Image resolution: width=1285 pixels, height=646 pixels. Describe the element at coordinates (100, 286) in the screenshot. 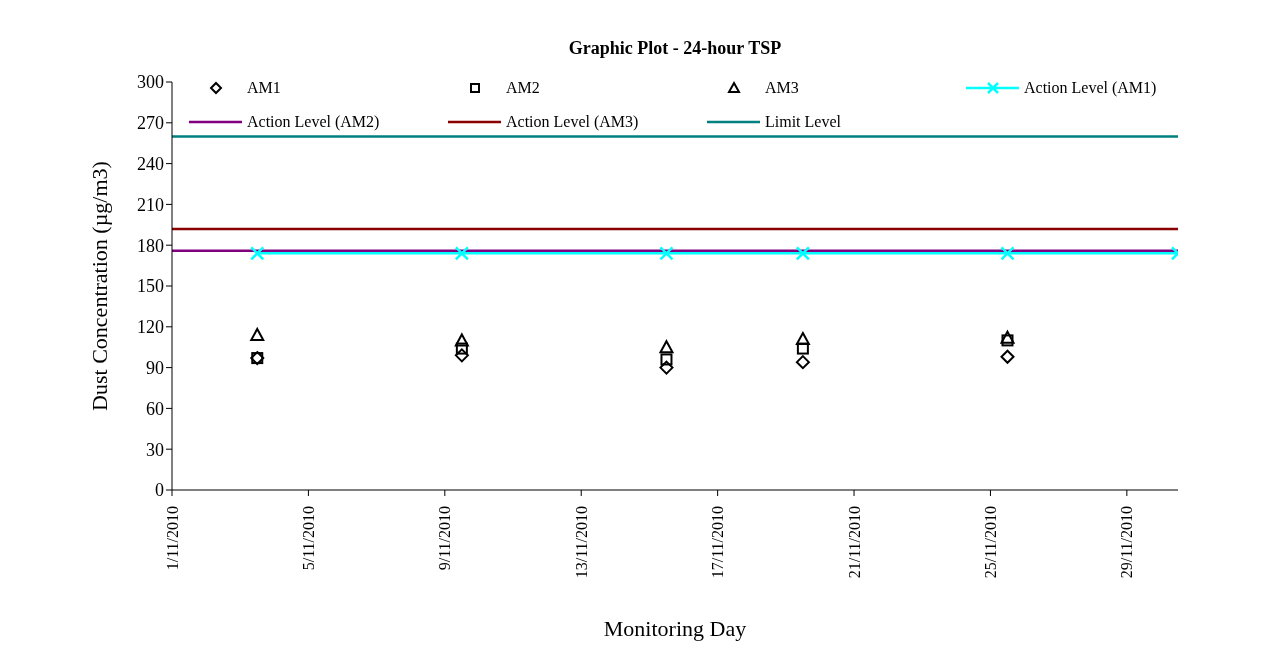

I see `y-axis-title: Dust Concentration (µg/m3)` at that location.